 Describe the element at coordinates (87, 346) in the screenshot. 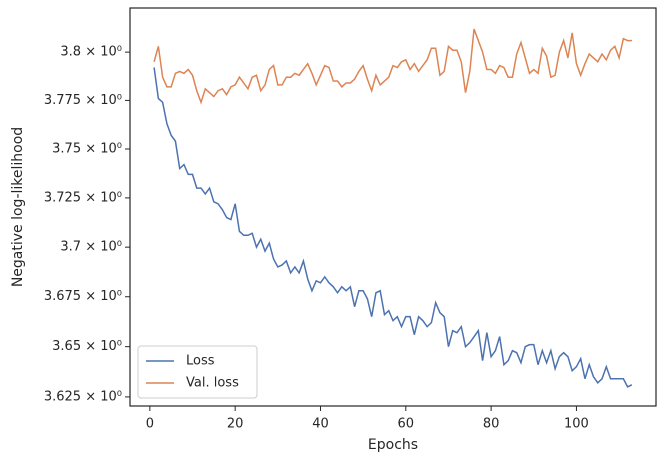

I see `y-tick-label: 3.65 × 10⁰` at that location.